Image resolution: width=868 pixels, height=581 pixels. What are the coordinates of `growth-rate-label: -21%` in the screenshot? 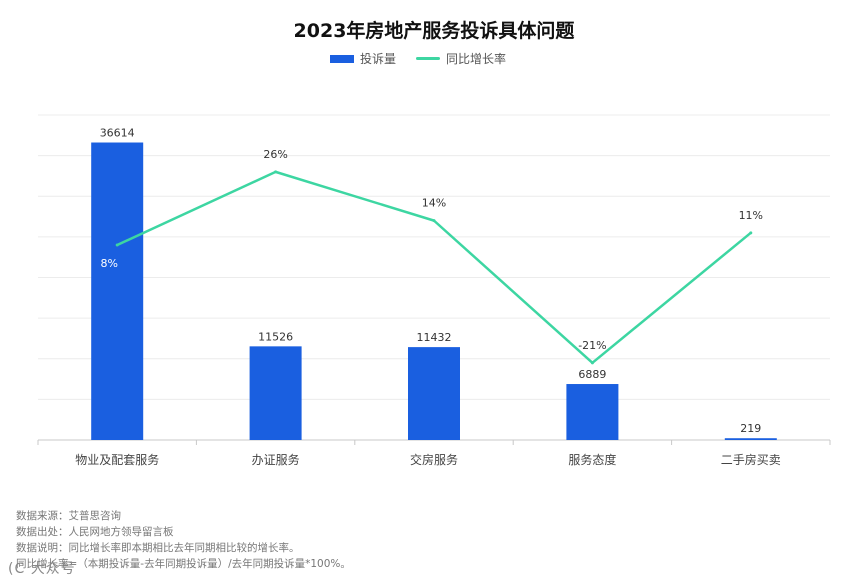 It's located at (592, 345).